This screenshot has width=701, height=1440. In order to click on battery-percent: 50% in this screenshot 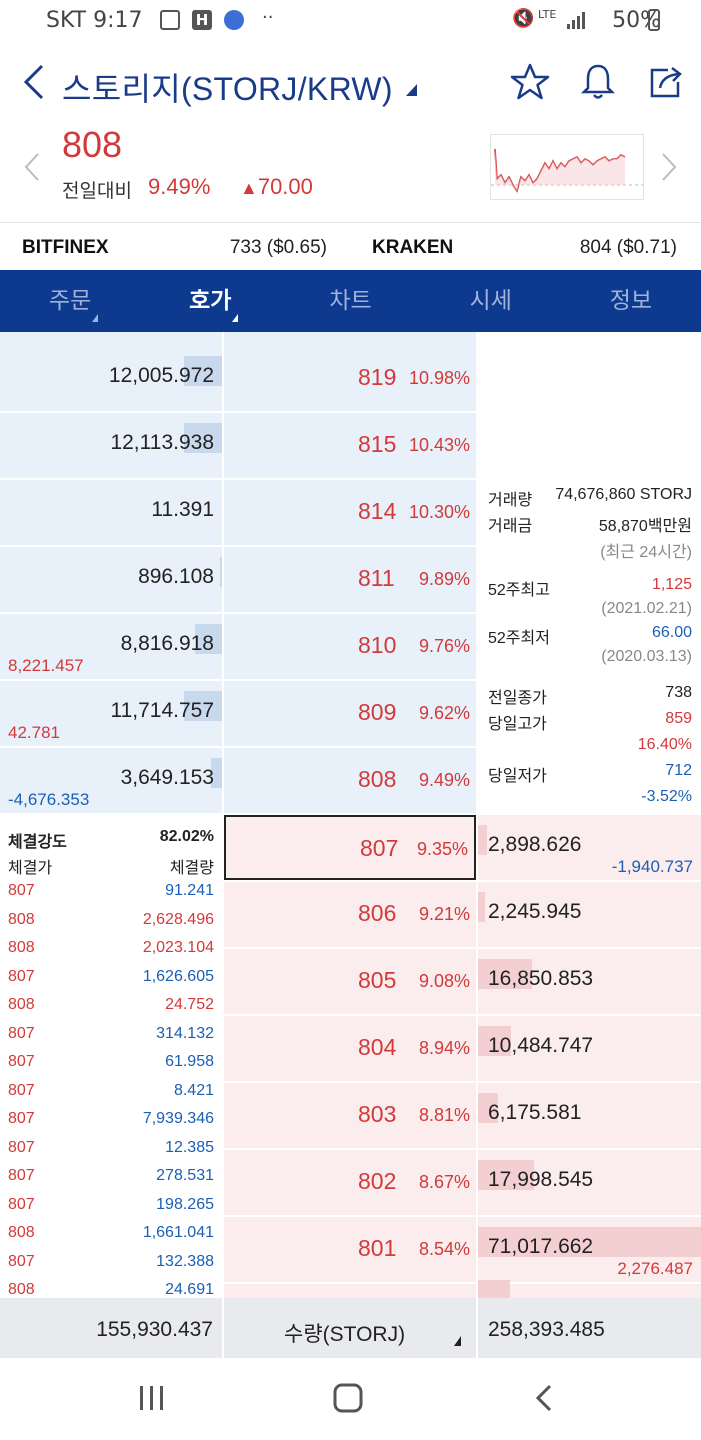, I will do `click(636, 20)`.